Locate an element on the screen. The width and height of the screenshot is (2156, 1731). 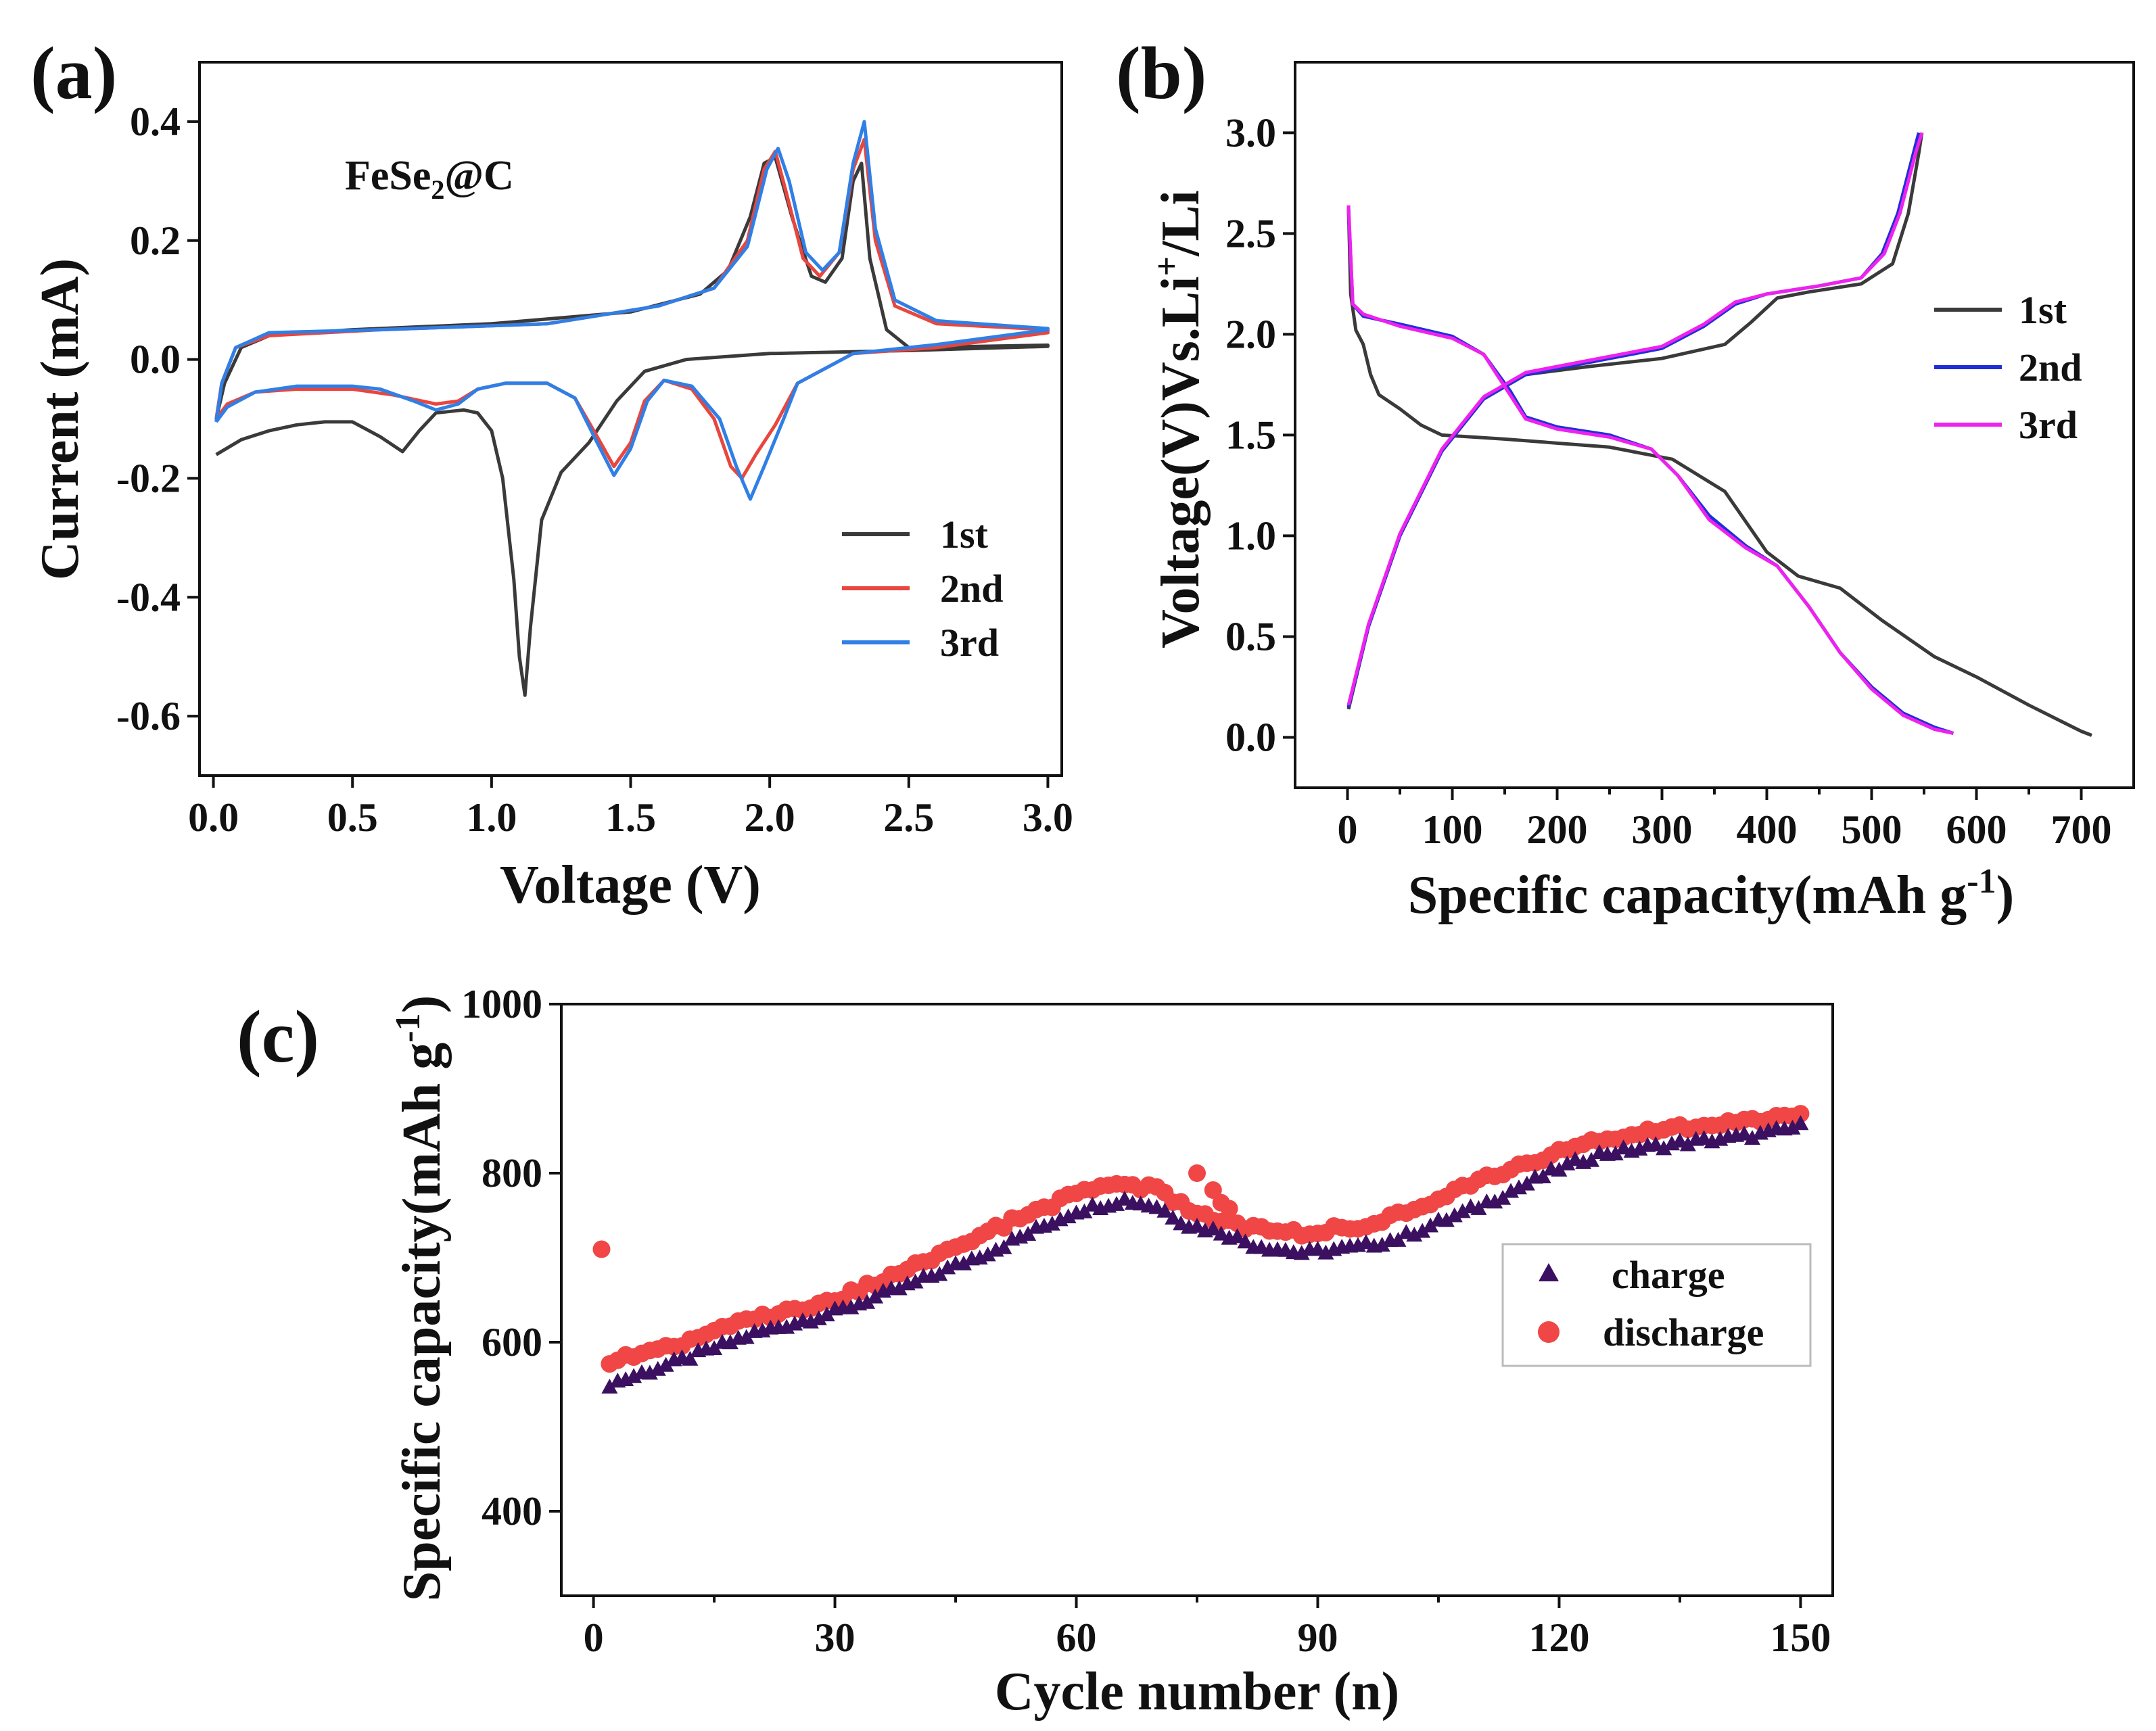
x-tick-label: 150 is located at coordinates (1800, 1637).